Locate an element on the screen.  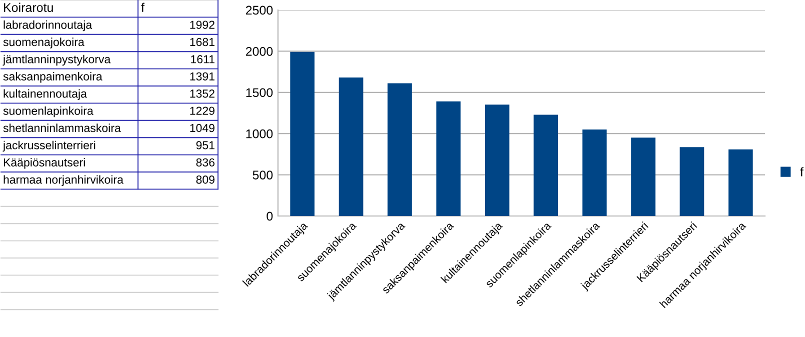
category-label: kultainennoutaja is located at coordinates (45, 94).